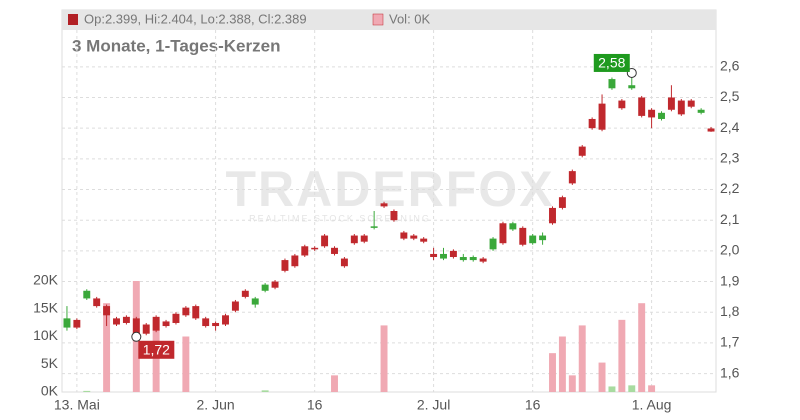 The width and height of the screenshot is (800, 420). I want to click on y-tick-label: 2,6, so click(730, 66).